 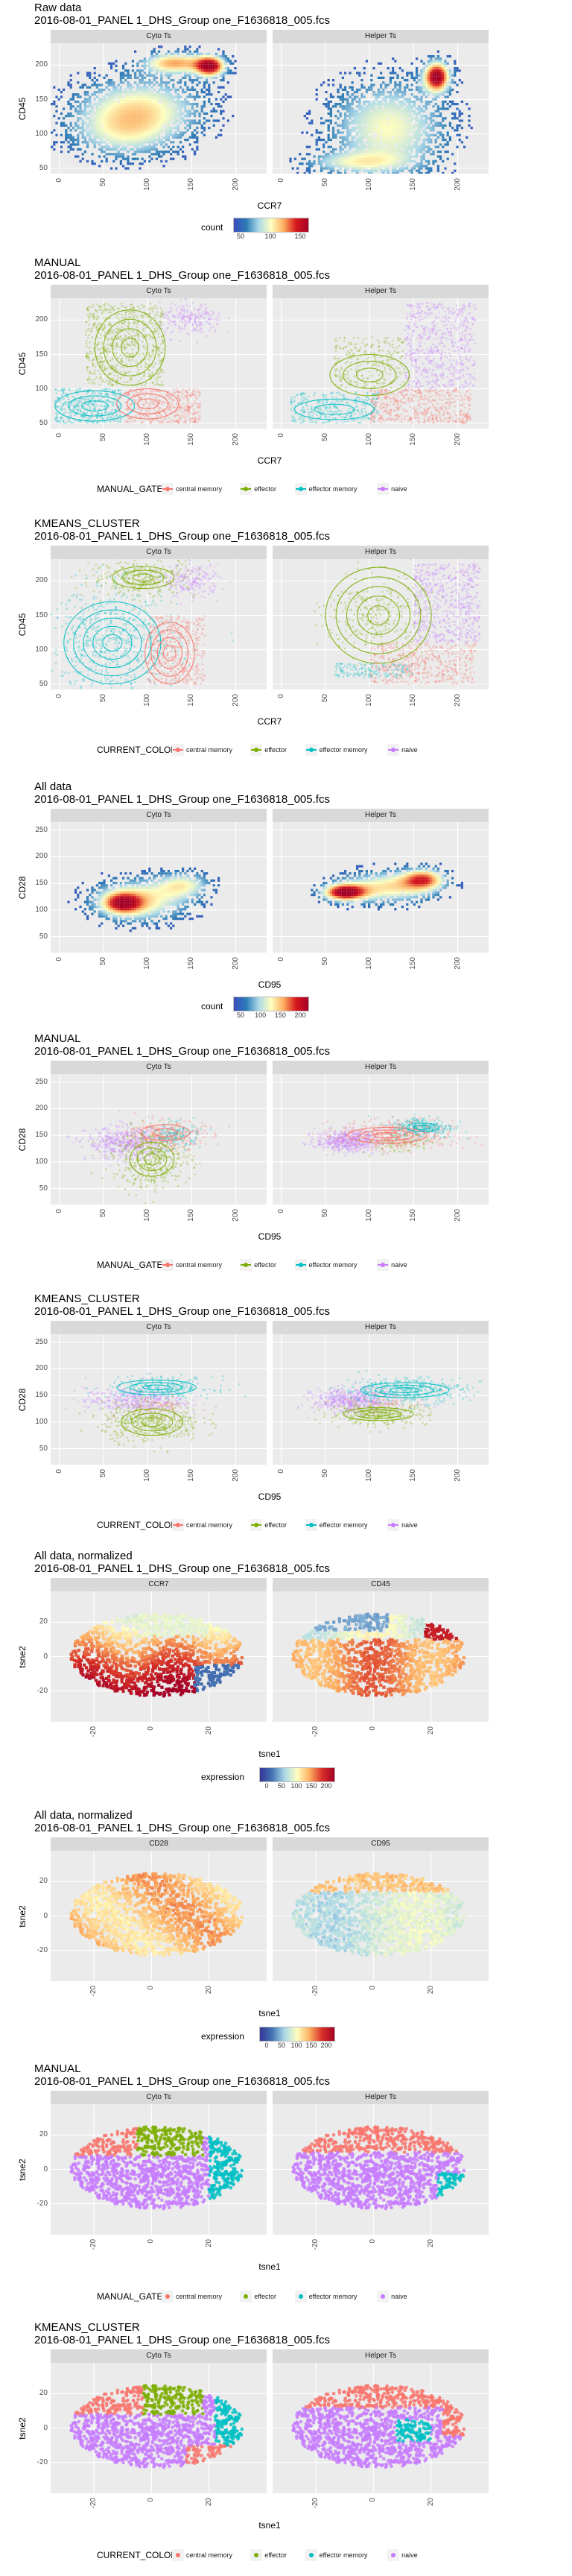 What do you see at coordinates (156, 2168) in the screenshot?
I see `tsne-points` at bounding box center [156, 2168].